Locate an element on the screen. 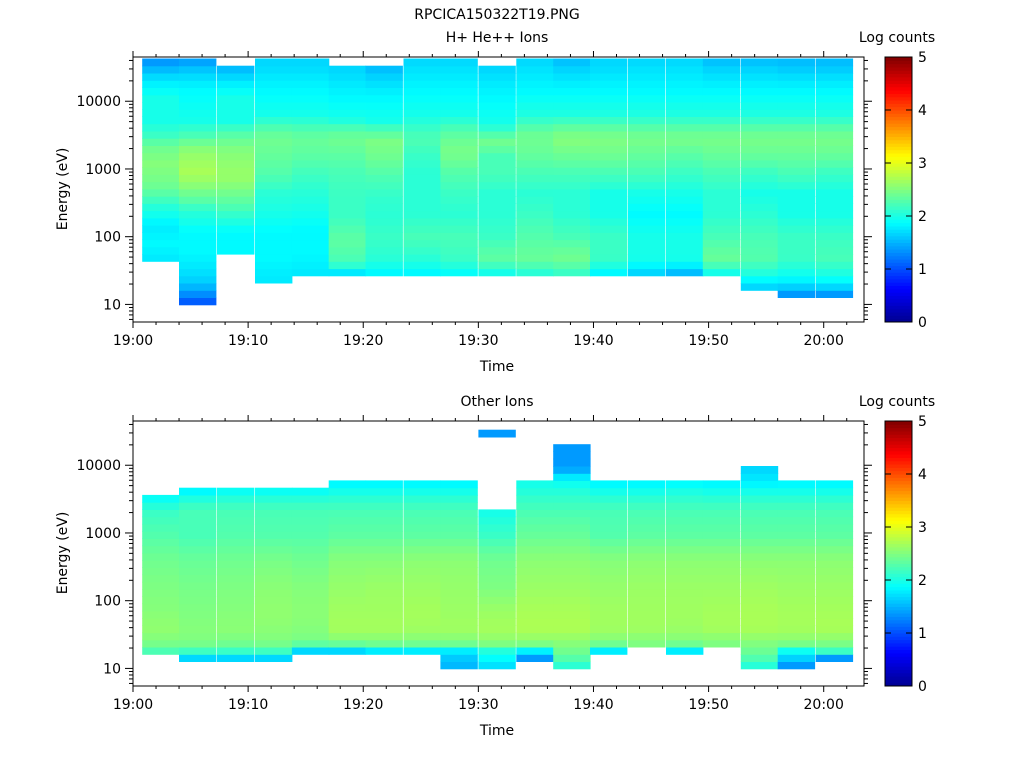 This screenshot has height=768, width=1024. x-tick-label: 19:30 is located at coordinates (478, 341).